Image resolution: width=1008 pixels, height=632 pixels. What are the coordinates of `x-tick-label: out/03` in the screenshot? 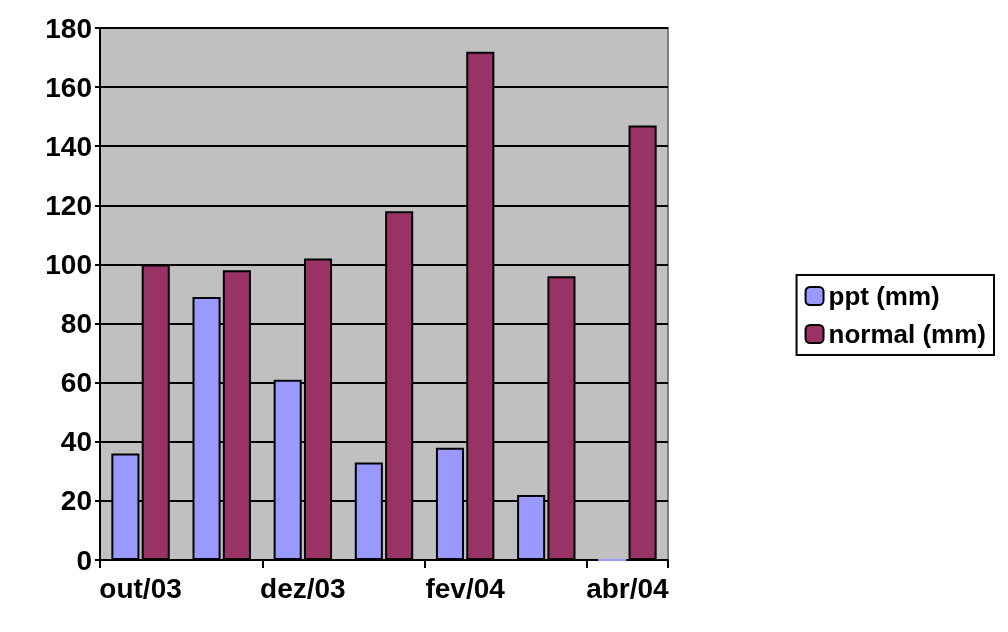 It's located at (140, 588).